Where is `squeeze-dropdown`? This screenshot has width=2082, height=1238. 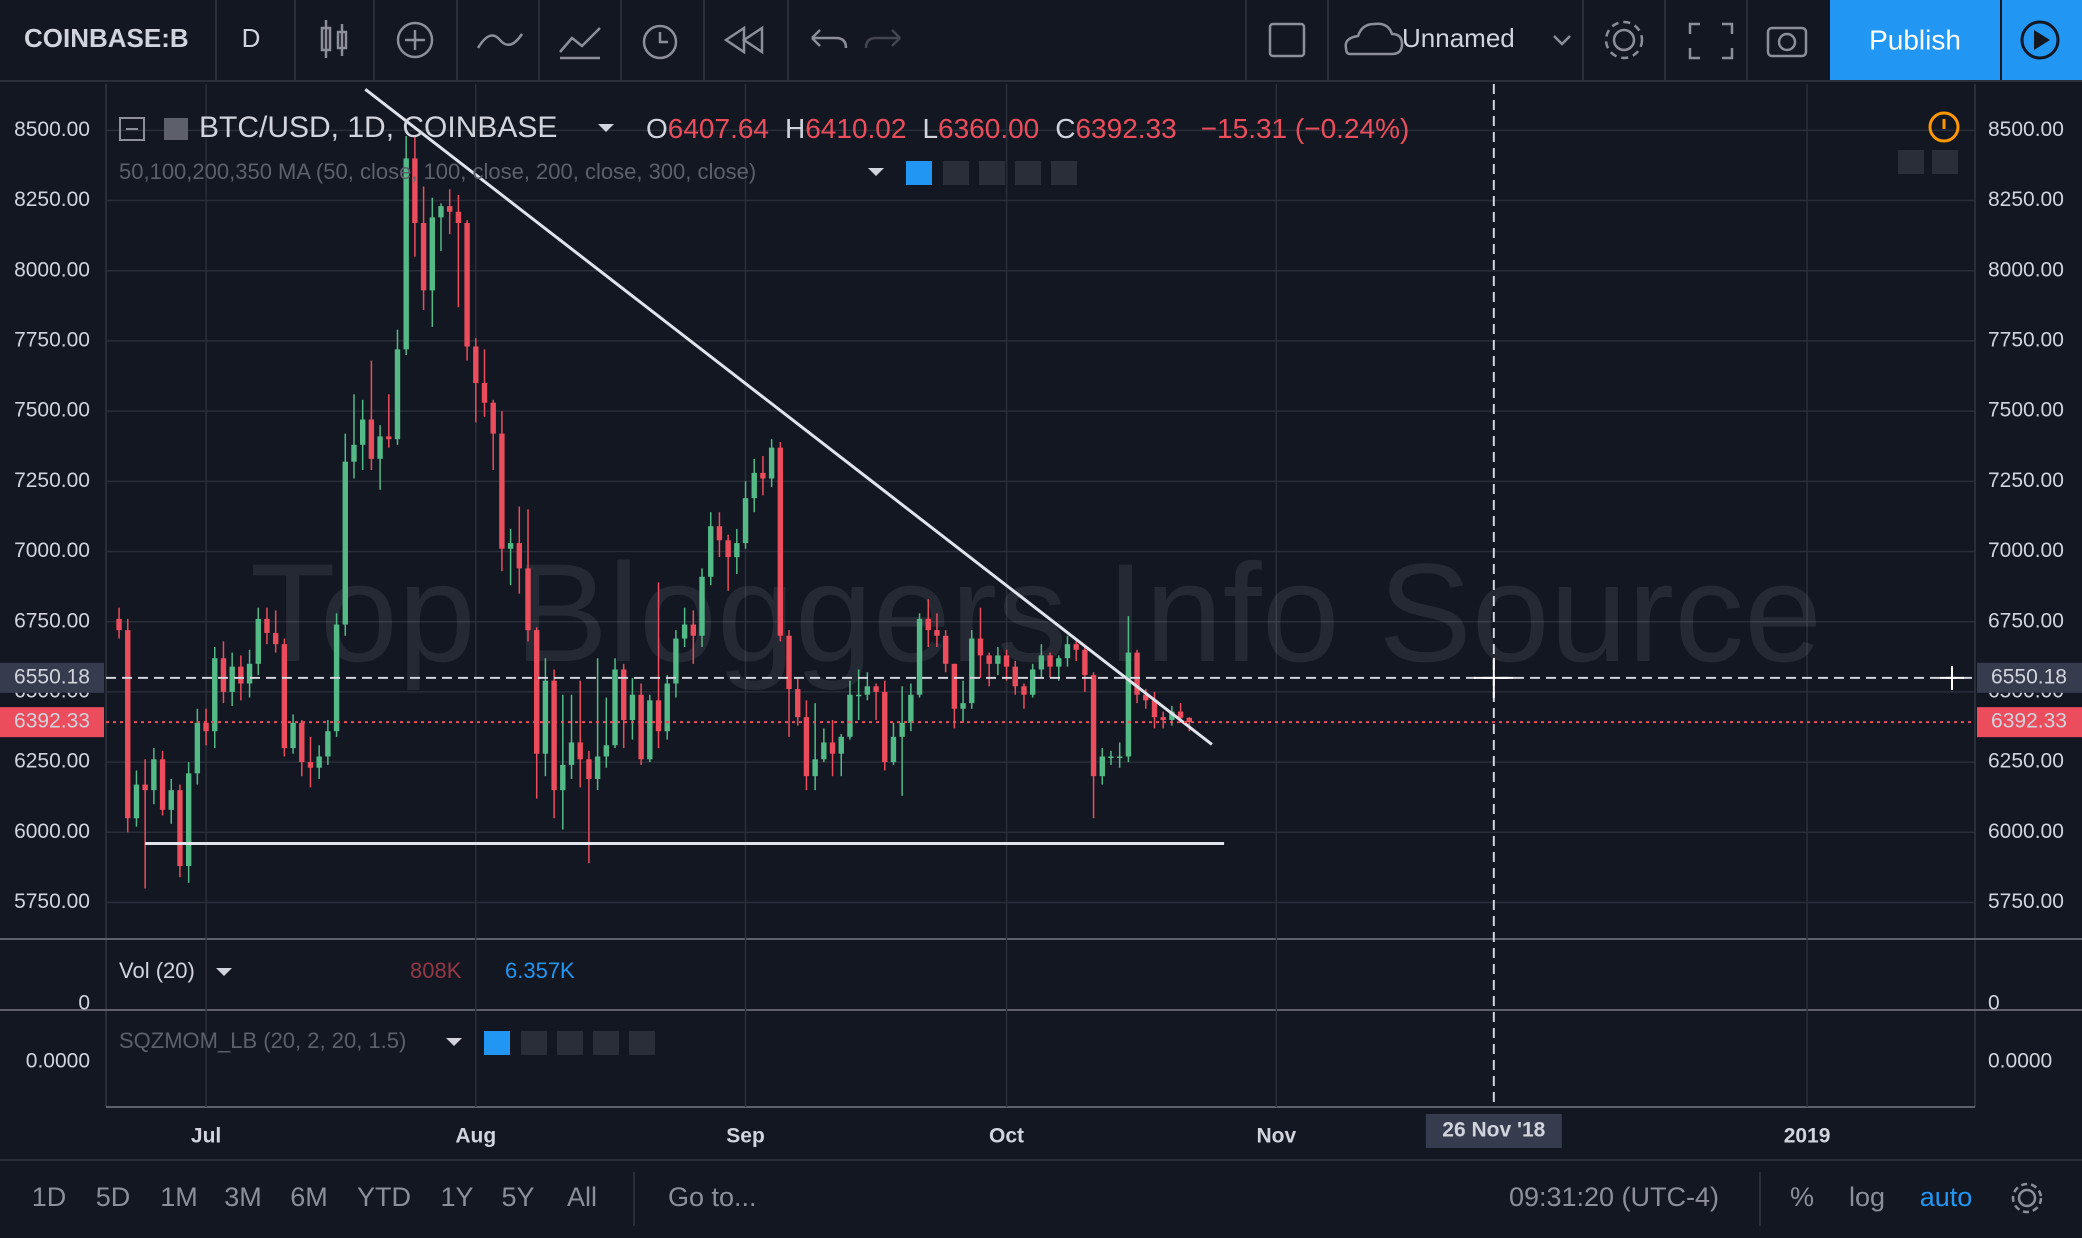 squeeze-dropdown is located at coordinates (454, 1042).